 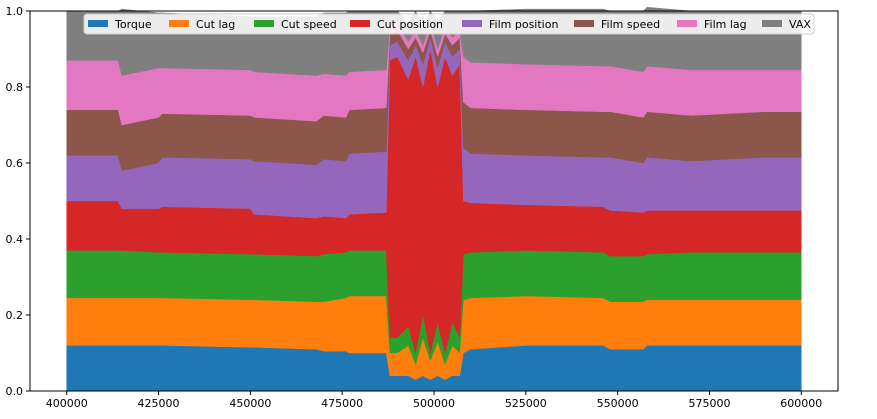 What do you see at coordinates (15, 239) in the screenshot?
I see `y-tick-label: 0.4` at bounding box center [15, 239].